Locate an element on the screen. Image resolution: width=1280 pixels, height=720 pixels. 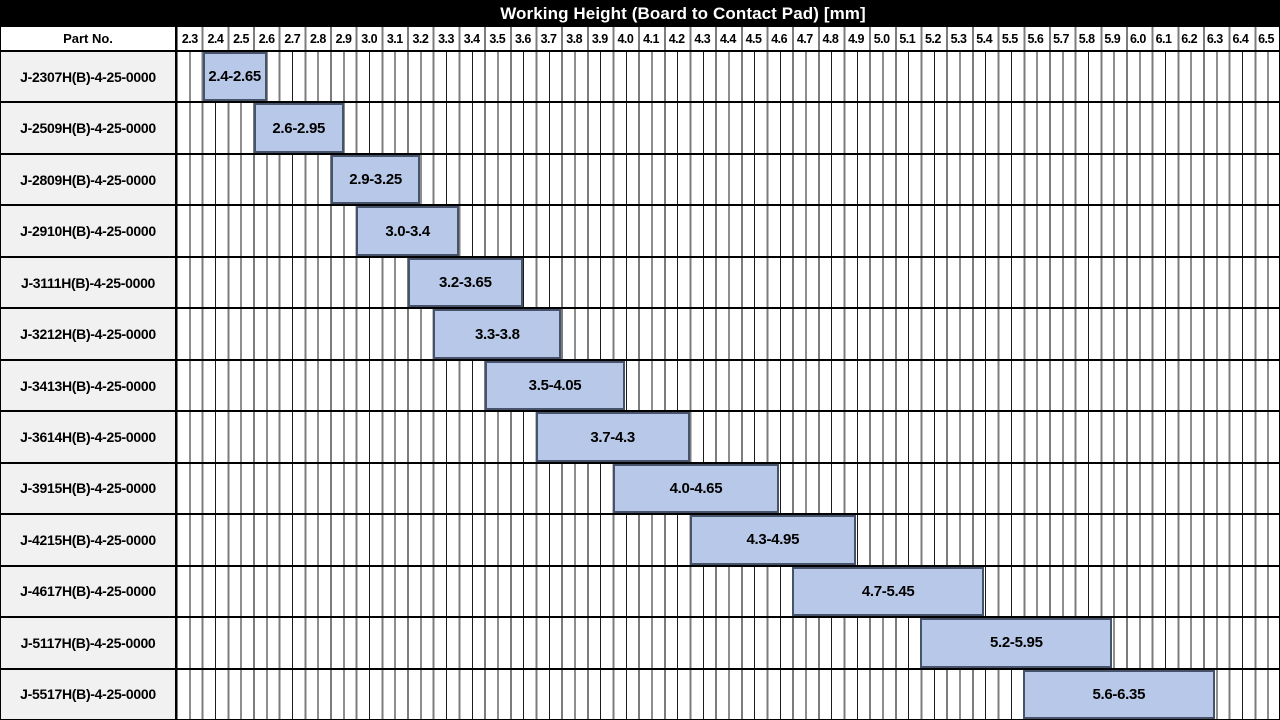
table-row: J-3915H(B)-4-25-0000 4.0-4.65 is located at coordinates (640, 487).